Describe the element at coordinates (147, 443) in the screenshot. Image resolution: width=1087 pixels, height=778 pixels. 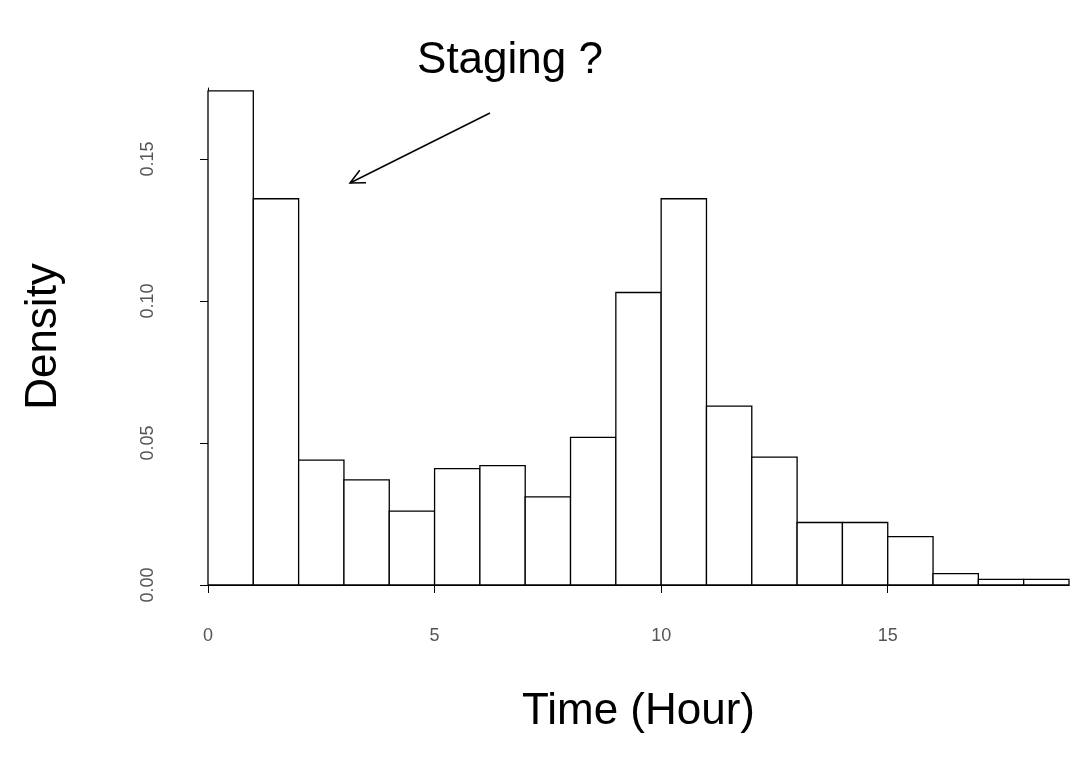
I see `y-tick-label: 0.05` at that location.